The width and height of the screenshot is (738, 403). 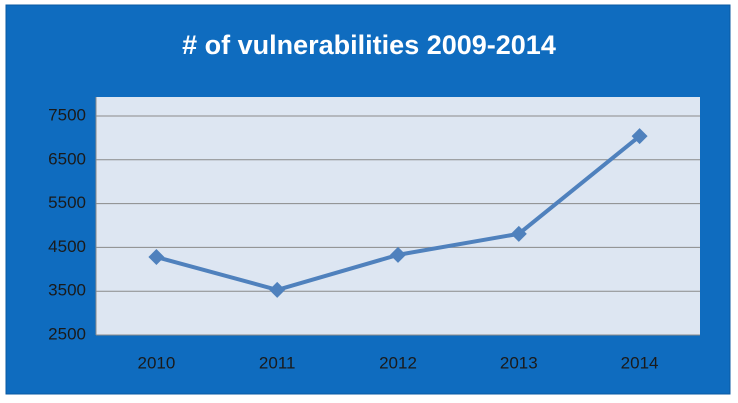 I want to click on y-tick-label: 5500, so click(x=67, y=202).